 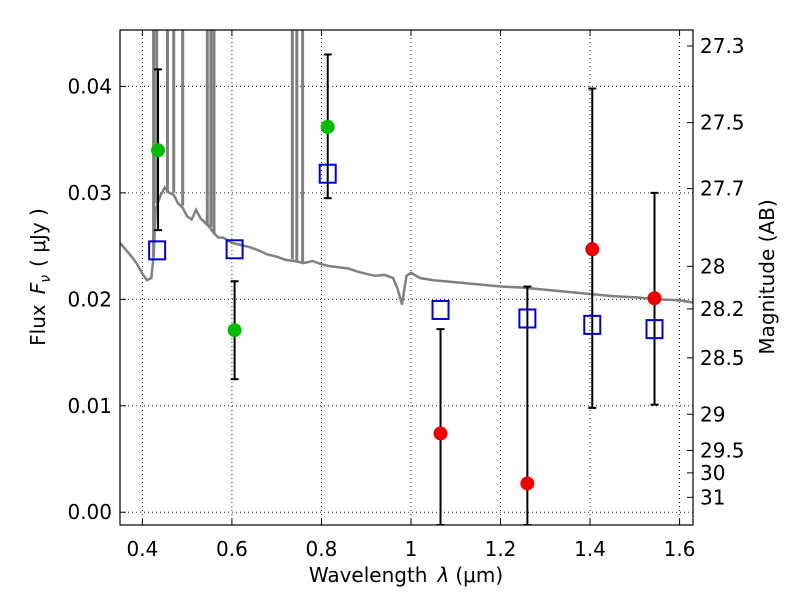 I want to click on x-tick-label: 1.6, so click(x=680, y=549).